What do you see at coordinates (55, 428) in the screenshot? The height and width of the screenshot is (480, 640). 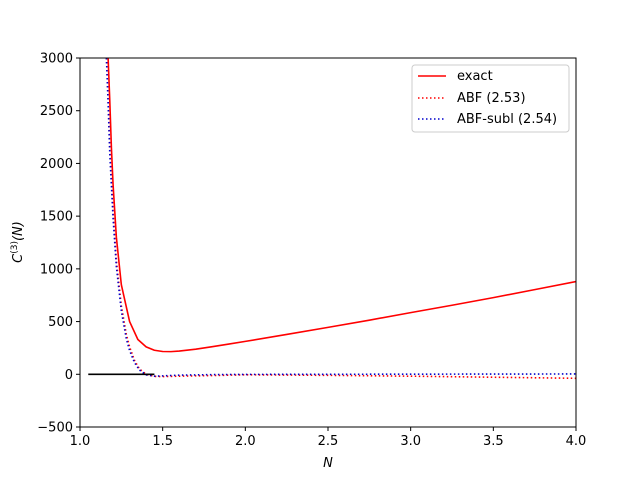 I see `y-tick-label: −500` at bounding box center [55, 428].